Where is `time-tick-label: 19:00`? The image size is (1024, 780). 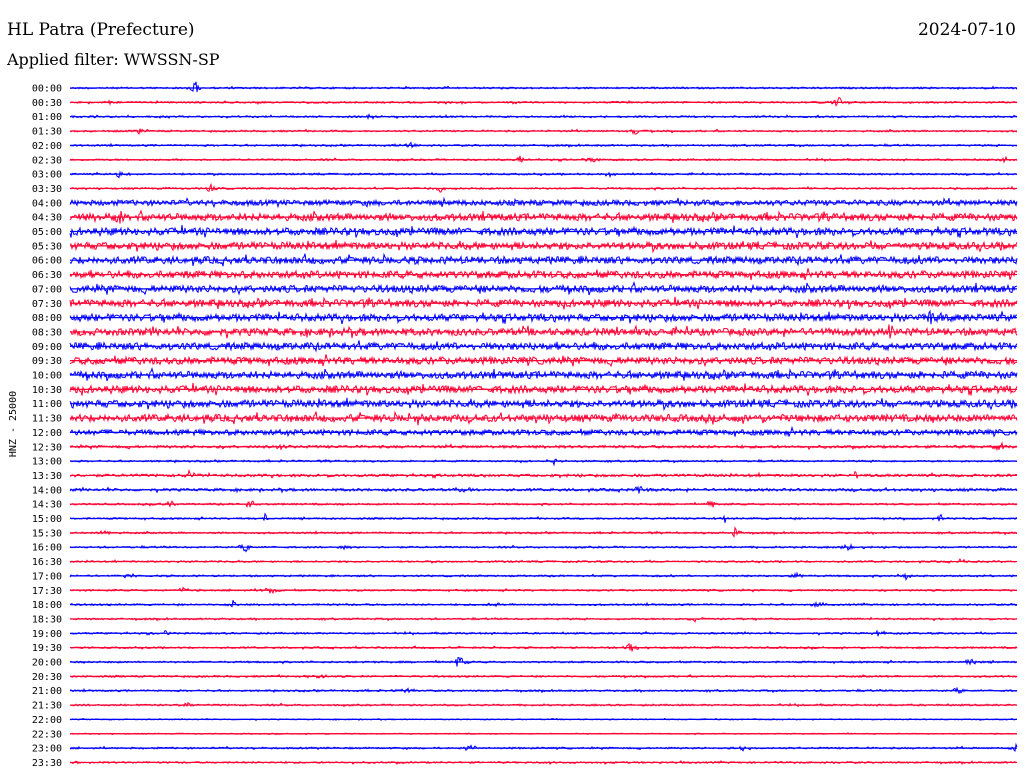
time-tick-label: 19:00 is located at coordinates (47, 634).